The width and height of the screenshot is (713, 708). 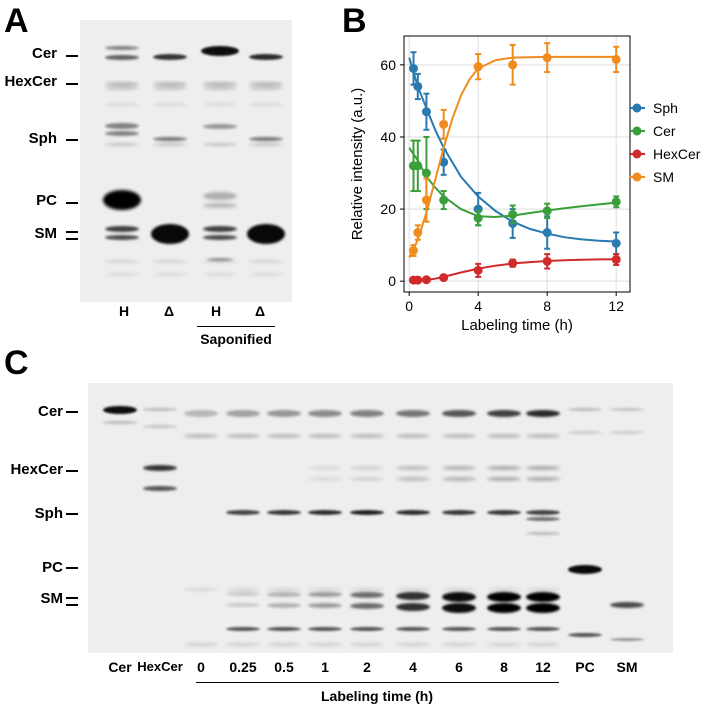 What do you see at coordinates (72, 568) in the screenshot?
I see `panel-c-lipid-tick-pc` at bounding box center [72, 568].